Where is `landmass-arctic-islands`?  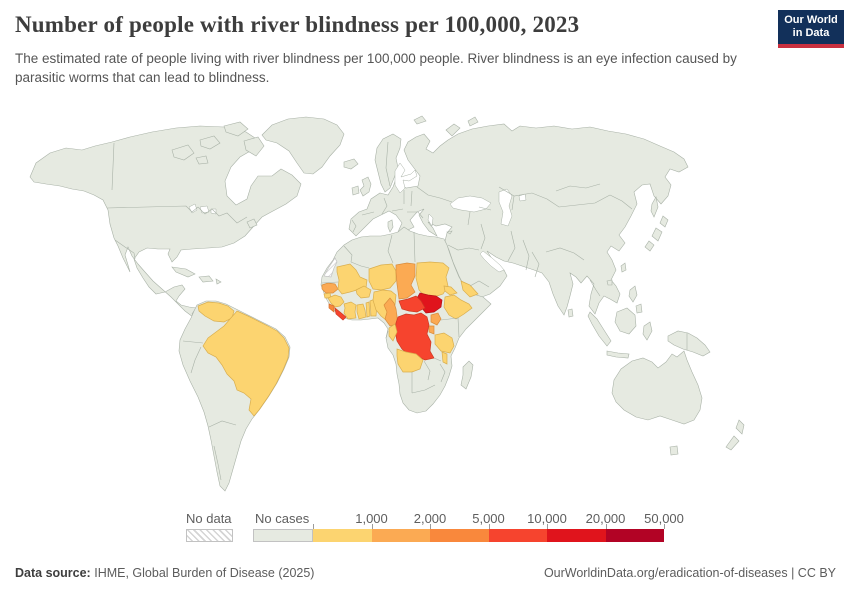
landmass-arctic-islands is located at coordinates (325, 172).